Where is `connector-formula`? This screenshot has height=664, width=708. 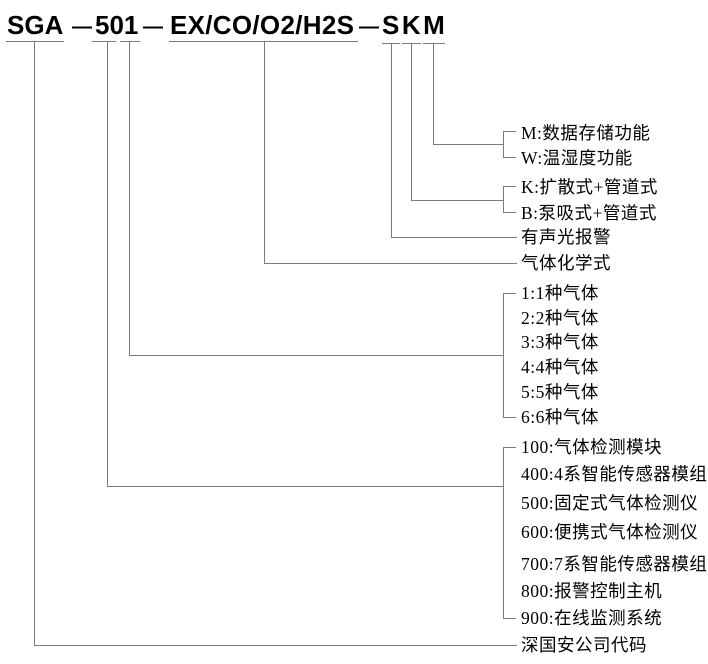
connector-formula is located at coordinates (390, 263).